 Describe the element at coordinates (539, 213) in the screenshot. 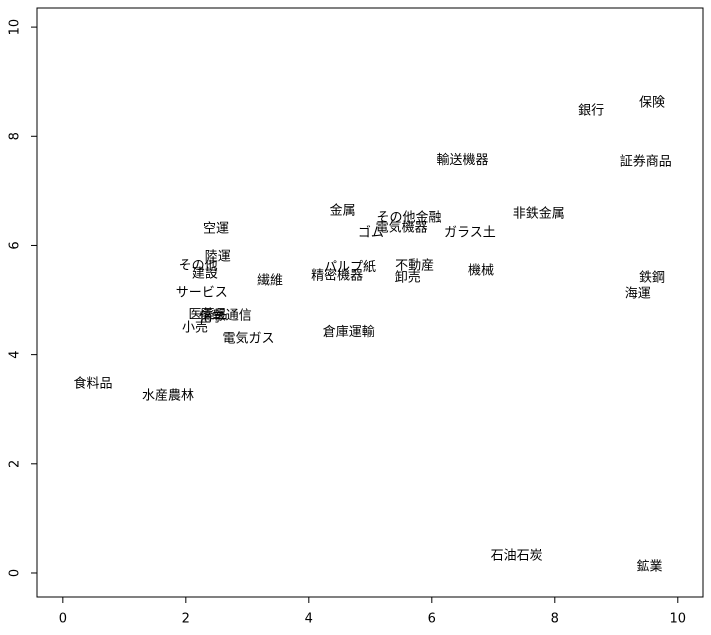

I see `point-label: 非鉄金属` at that location.